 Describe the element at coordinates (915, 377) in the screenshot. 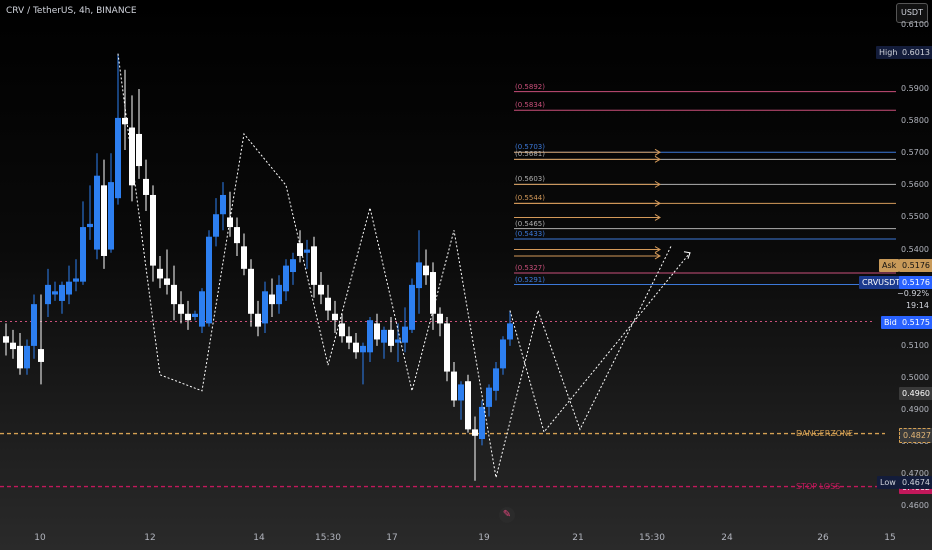

I see `y-axis-tick: 0.5000` at that location.